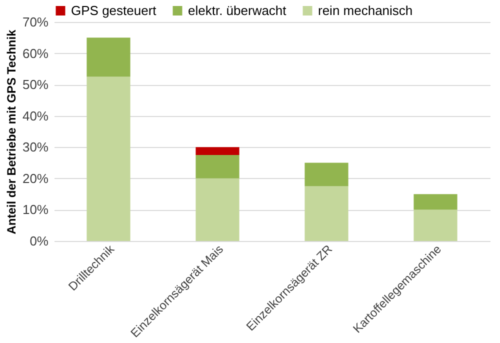  What do you see at coordinates (35, 178) in the screenshot?
I see `y-tick-label: 20%` at bounding box center [35, 178].